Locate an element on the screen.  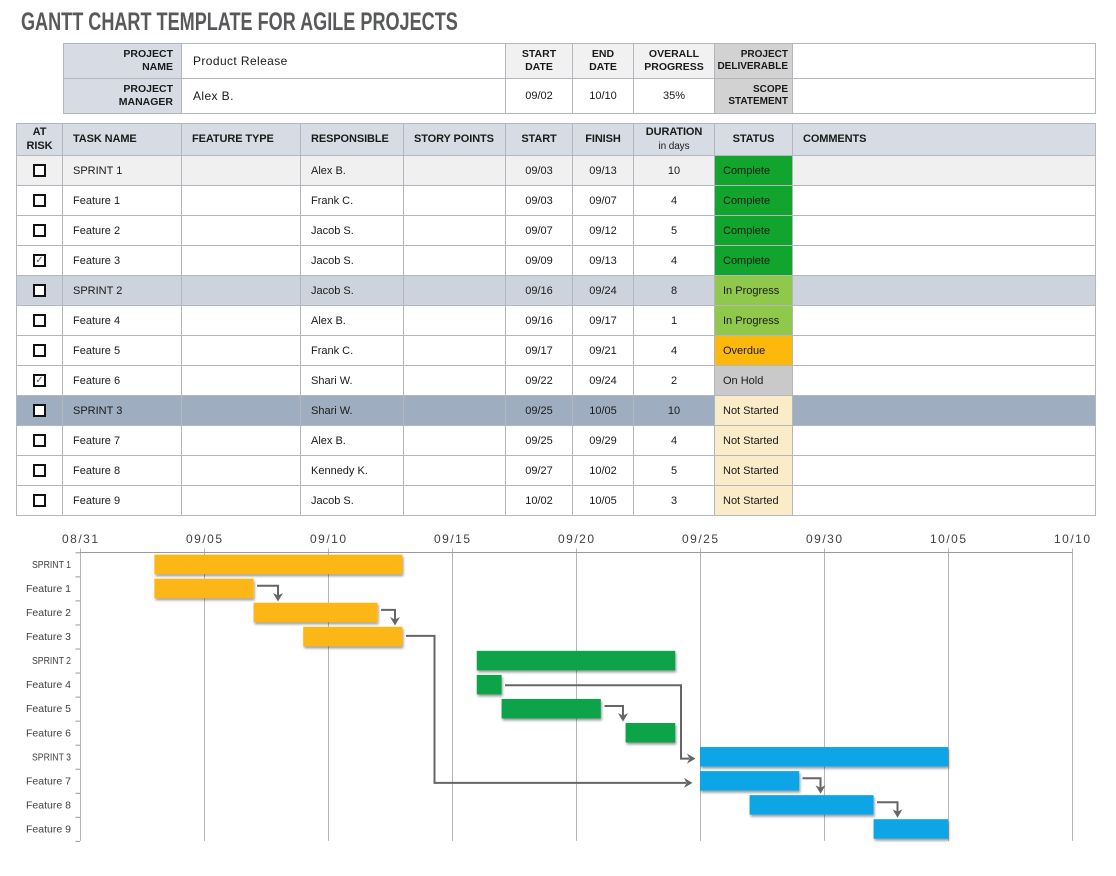
svg-text: 09/10 is located at coordinates (328, 539).